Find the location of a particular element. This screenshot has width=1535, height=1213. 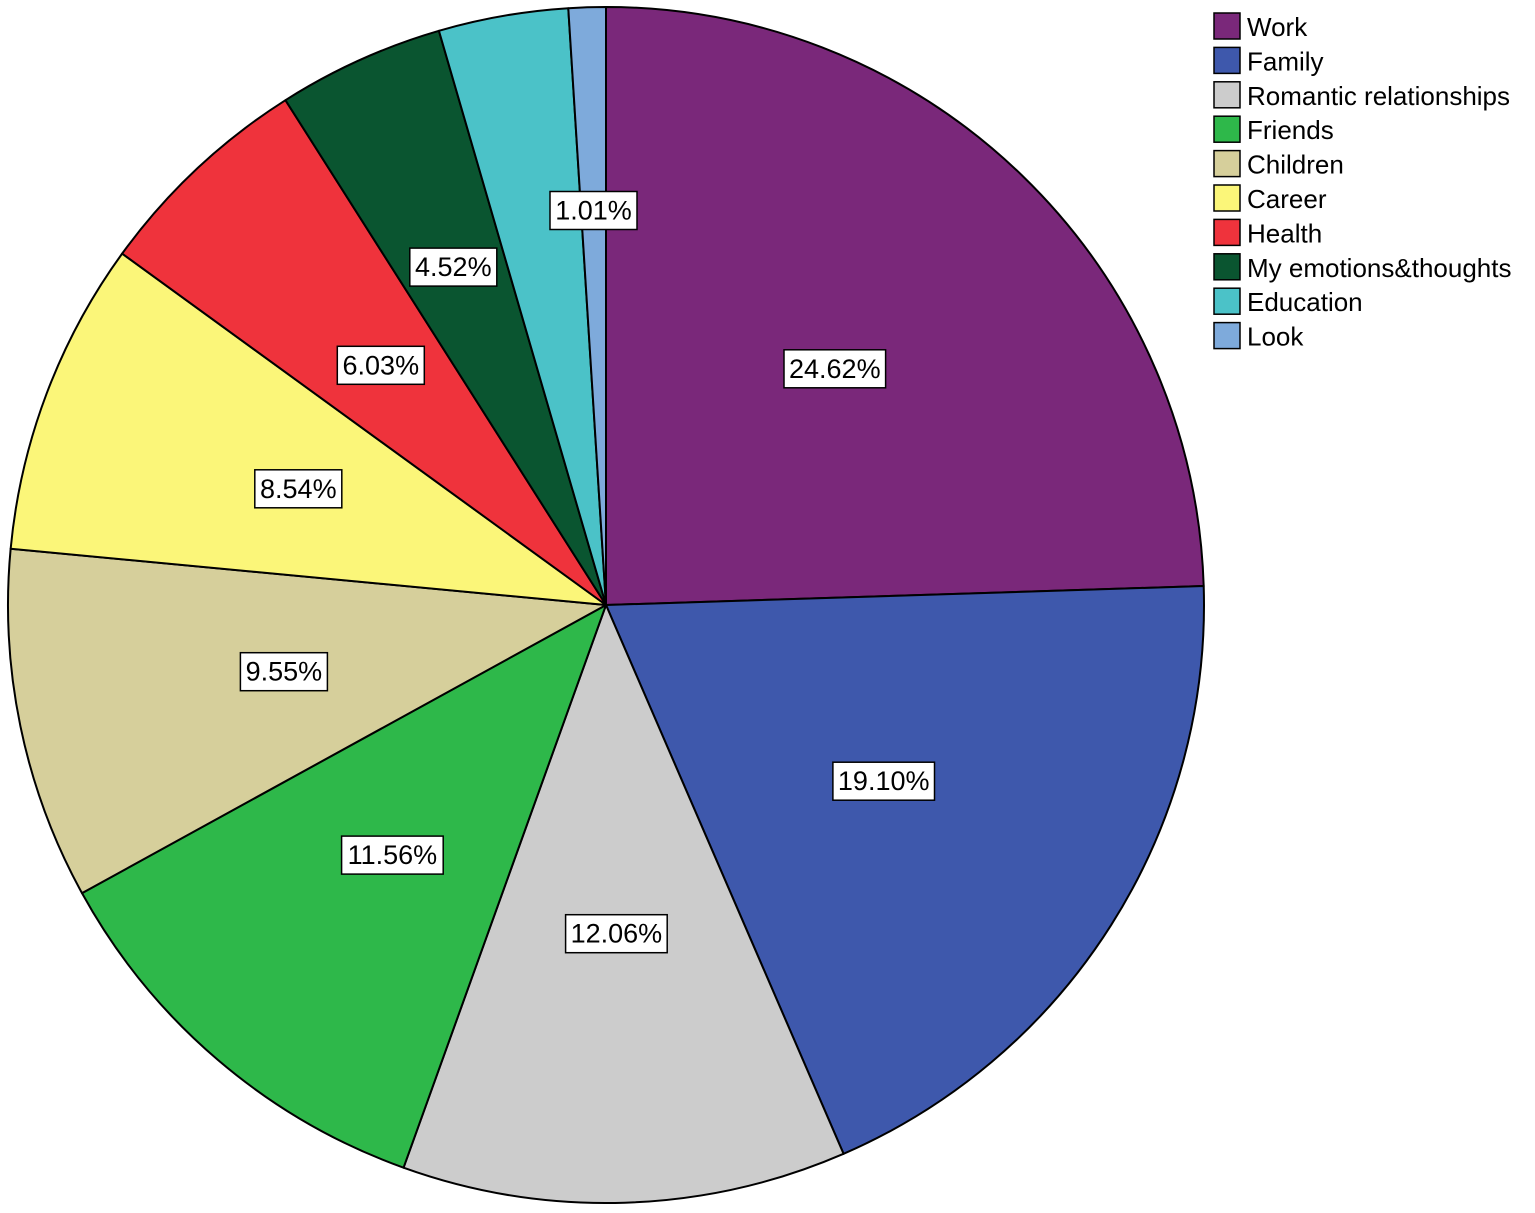

legend-item-friends: Friends is located at coordinates (1273, 130).